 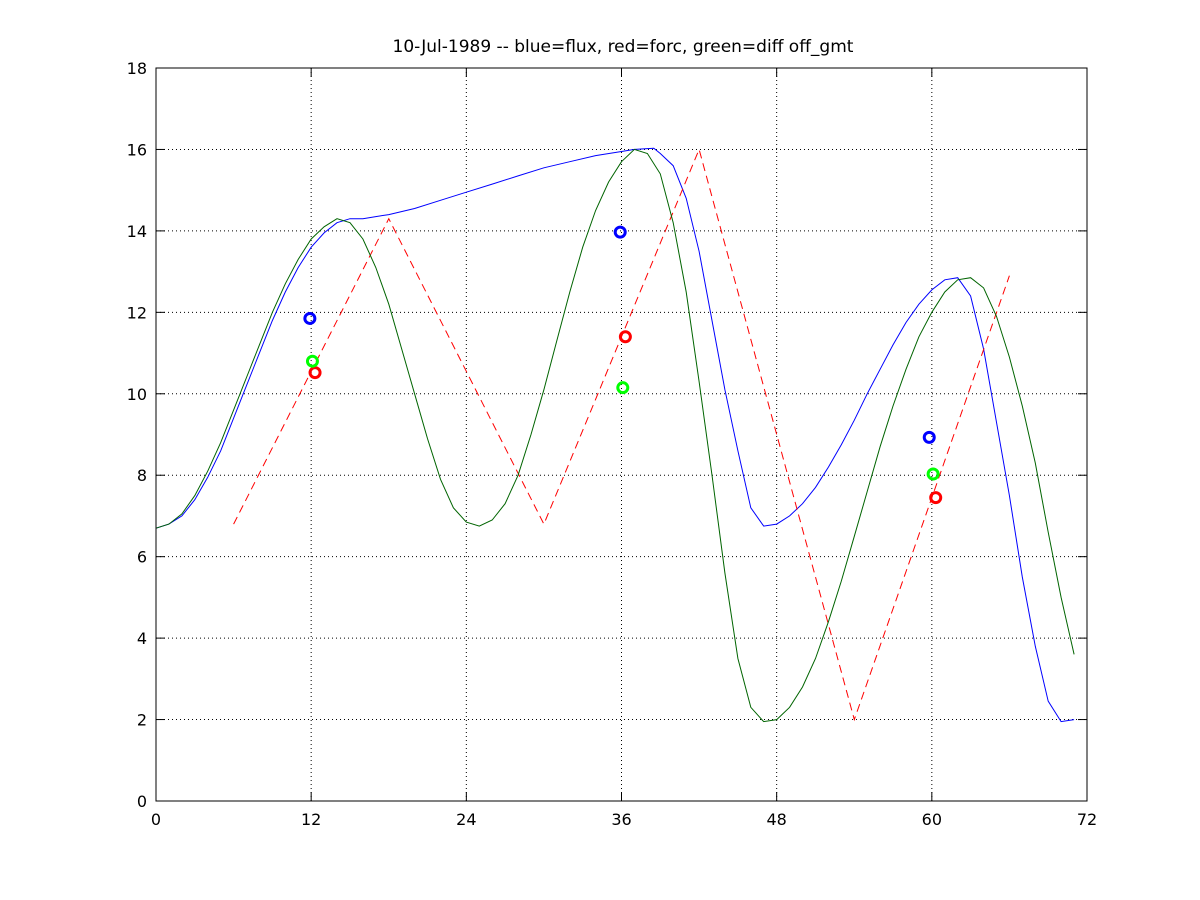 I want to click on y-tick-label: 12, so click(x=137, y=312).